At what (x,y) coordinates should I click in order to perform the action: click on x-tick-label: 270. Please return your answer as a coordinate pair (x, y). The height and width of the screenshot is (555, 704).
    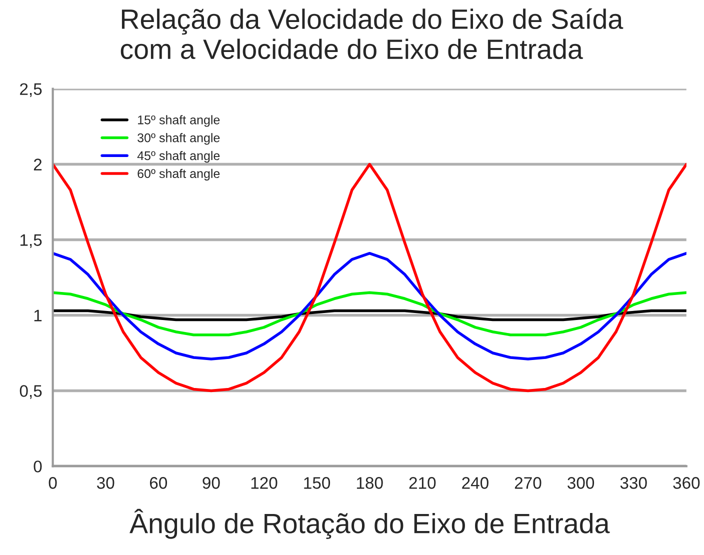
    Looking at the image, I should click on (528, 483).